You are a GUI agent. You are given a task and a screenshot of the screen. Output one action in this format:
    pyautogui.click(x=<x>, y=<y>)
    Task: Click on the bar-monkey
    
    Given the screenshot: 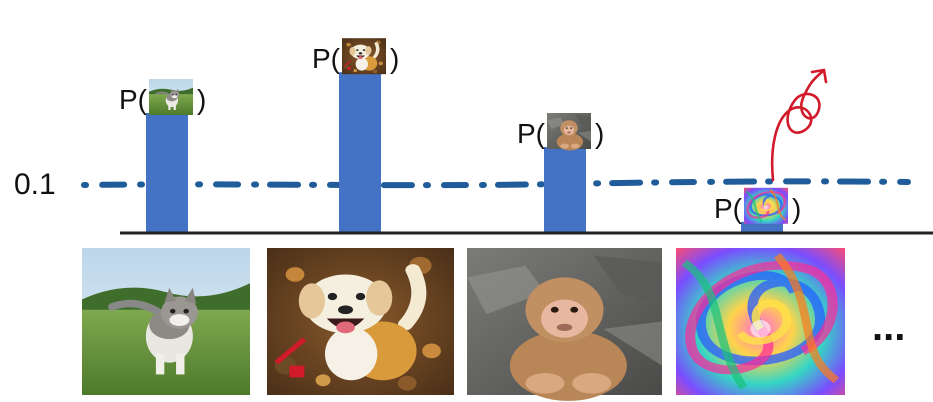 What is the action you would take?
    pyautogui.click(x=565, y=189)
    